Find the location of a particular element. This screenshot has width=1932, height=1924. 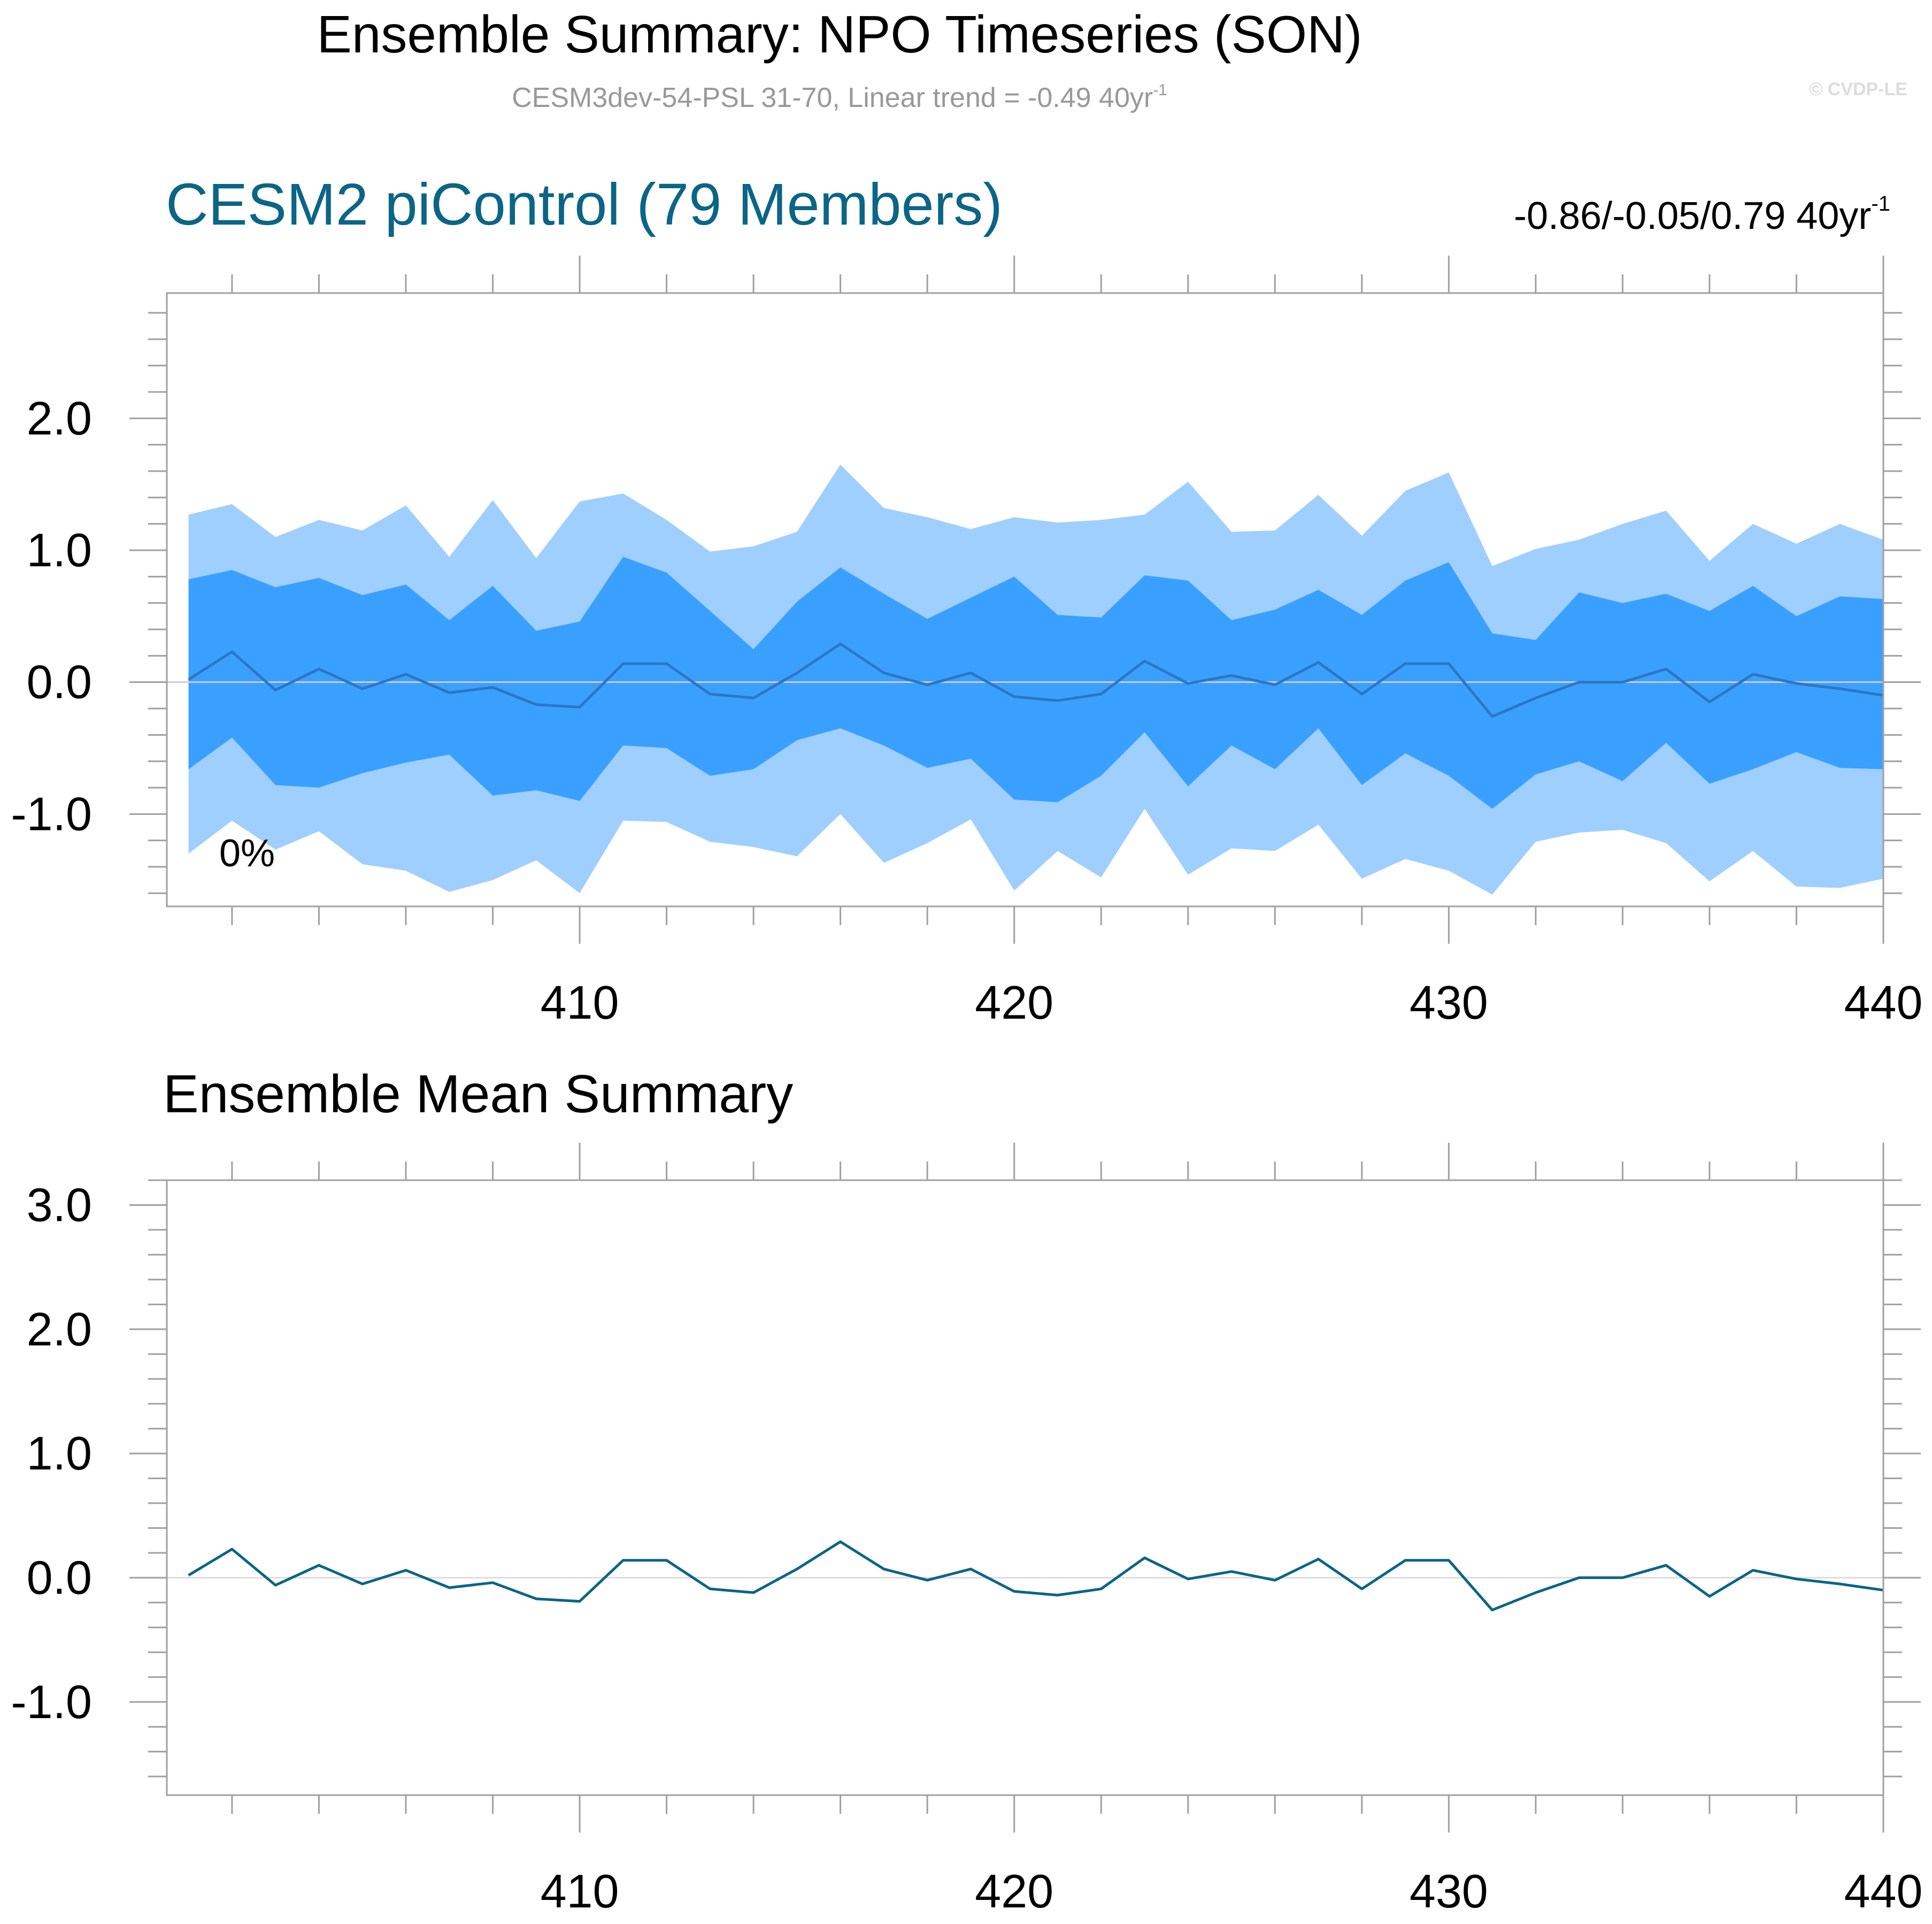

y-tick-label: 3.0 is located at coordinates (59, 1204).